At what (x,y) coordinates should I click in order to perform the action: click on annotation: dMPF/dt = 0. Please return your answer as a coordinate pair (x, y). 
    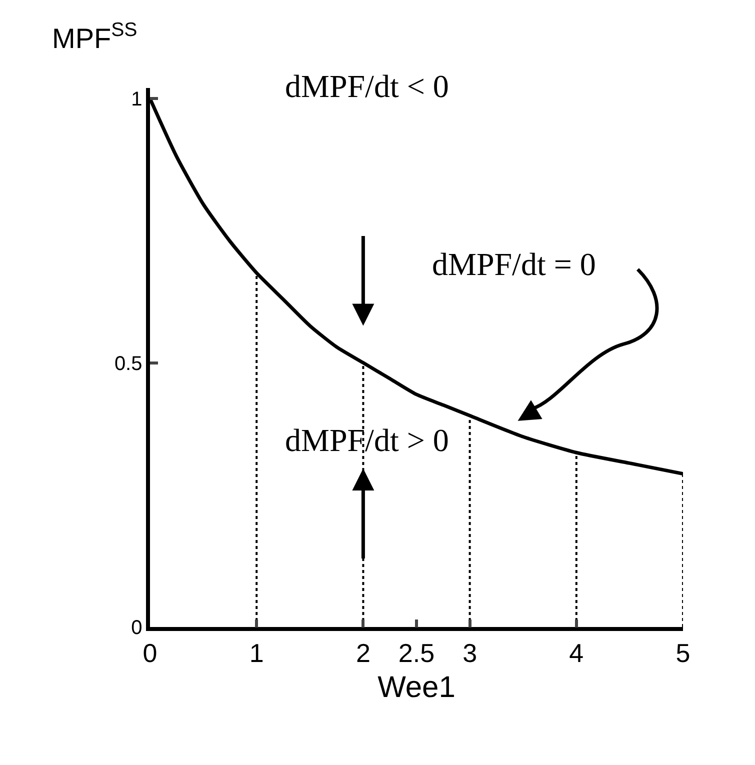
    Looking at the image, I should click on (514, 264).